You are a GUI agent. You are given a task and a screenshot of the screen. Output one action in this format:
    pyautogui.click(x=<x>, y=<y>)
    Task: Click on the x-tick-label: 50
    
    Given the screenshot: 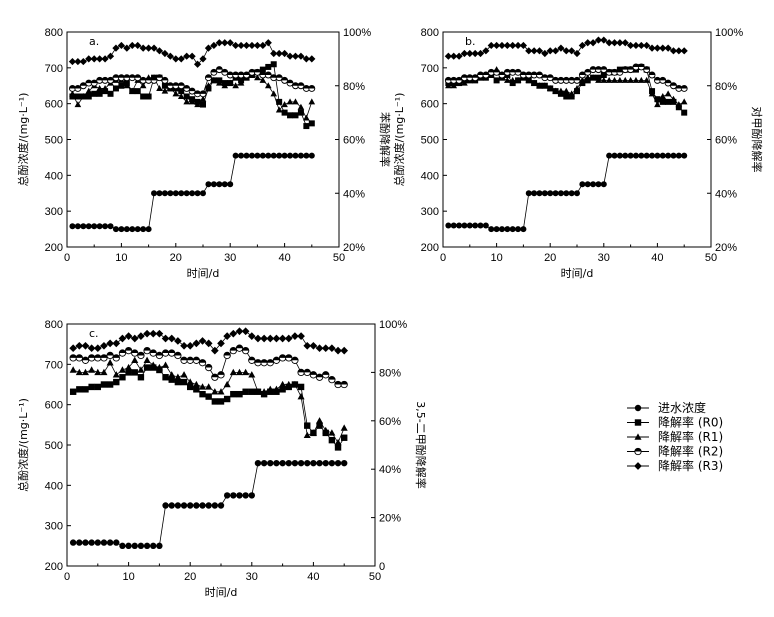 What is the action you would take?
    pyautogui.click(x=711, y=258)
    